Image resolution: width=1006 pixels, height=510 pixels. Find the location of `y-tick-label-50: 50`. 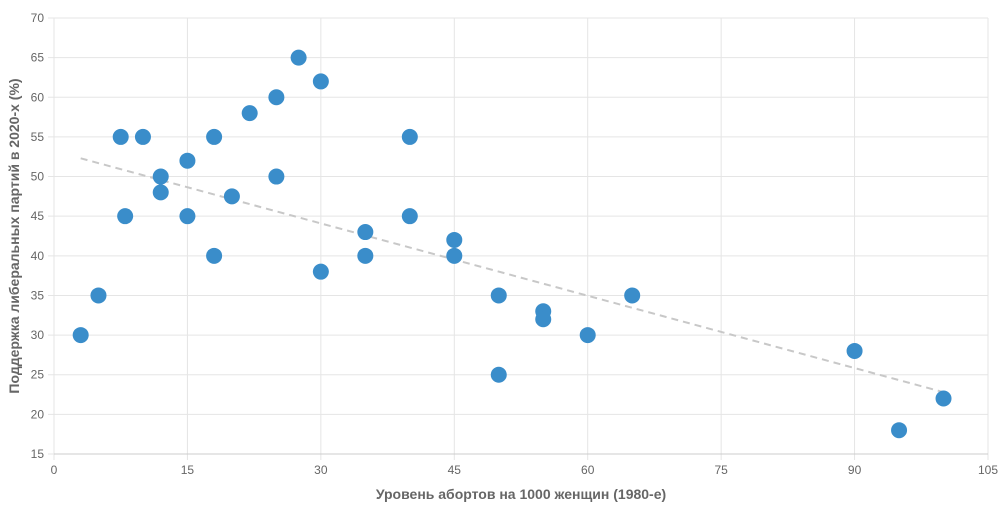

y-tick-label-50: 50 is located at coordinates (38, 177).